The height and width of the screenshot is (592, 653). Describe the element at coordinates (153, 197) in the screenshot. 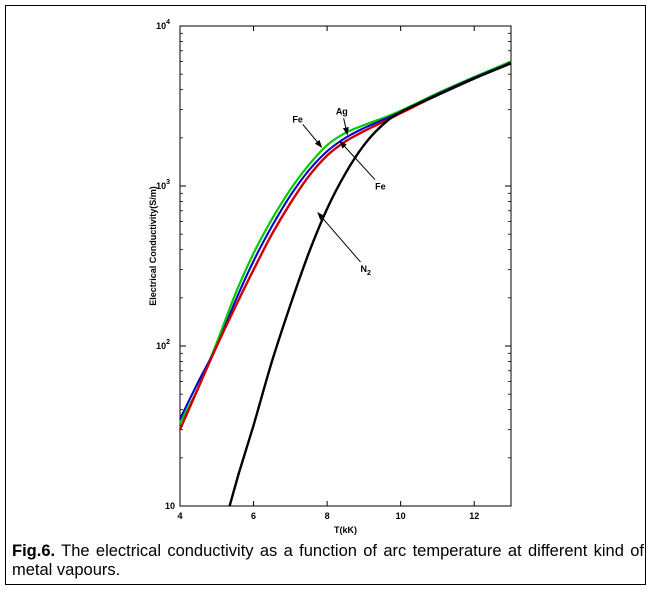

I see `y-axis-label-unit: (S/m)` at that location.